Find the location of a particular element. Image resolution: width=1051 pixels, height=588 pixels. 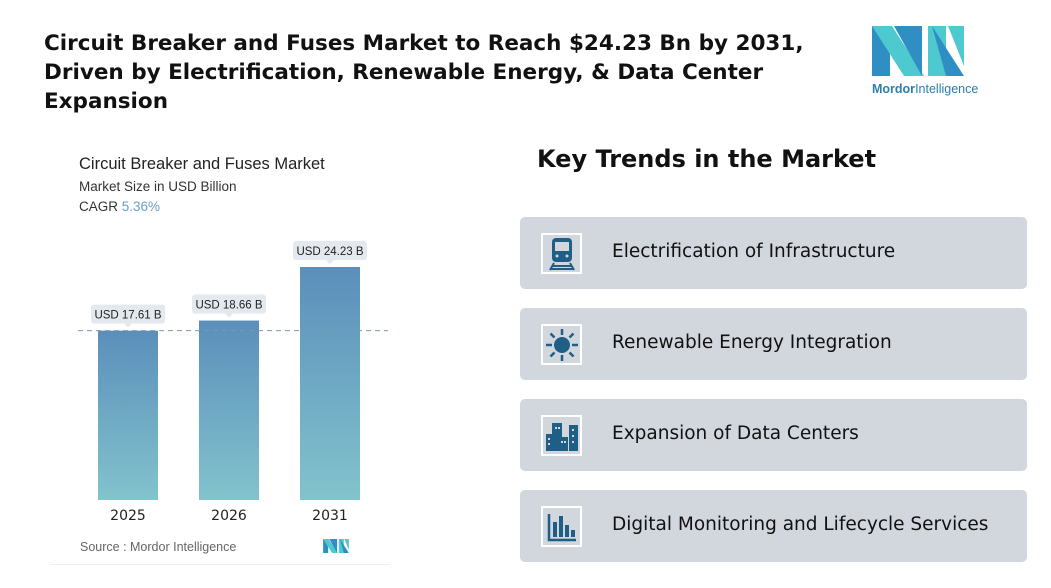

mordor-logo: MordorIntelligence is located at coordinates (925, 61).